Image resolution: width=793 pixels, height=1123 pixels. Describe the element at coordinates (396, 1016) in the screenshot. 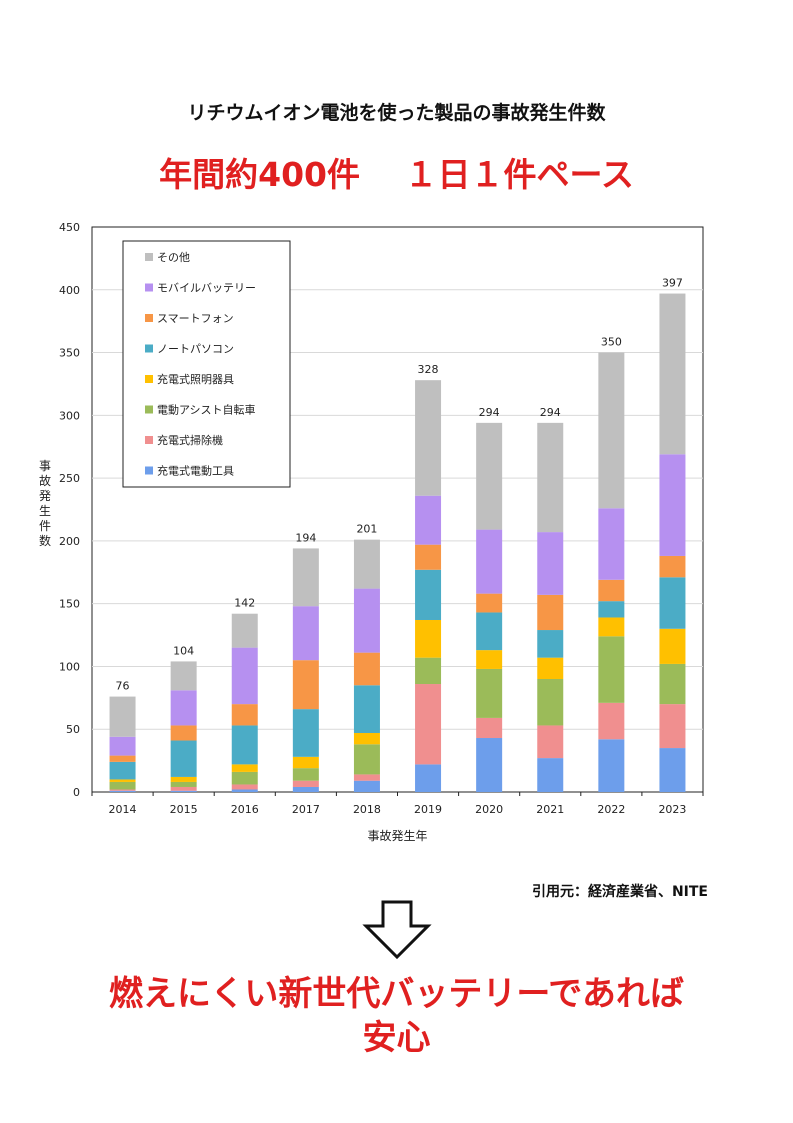

I see `conclusion: 燃えにくい新世代バッテリーであれば 安心` at that location.